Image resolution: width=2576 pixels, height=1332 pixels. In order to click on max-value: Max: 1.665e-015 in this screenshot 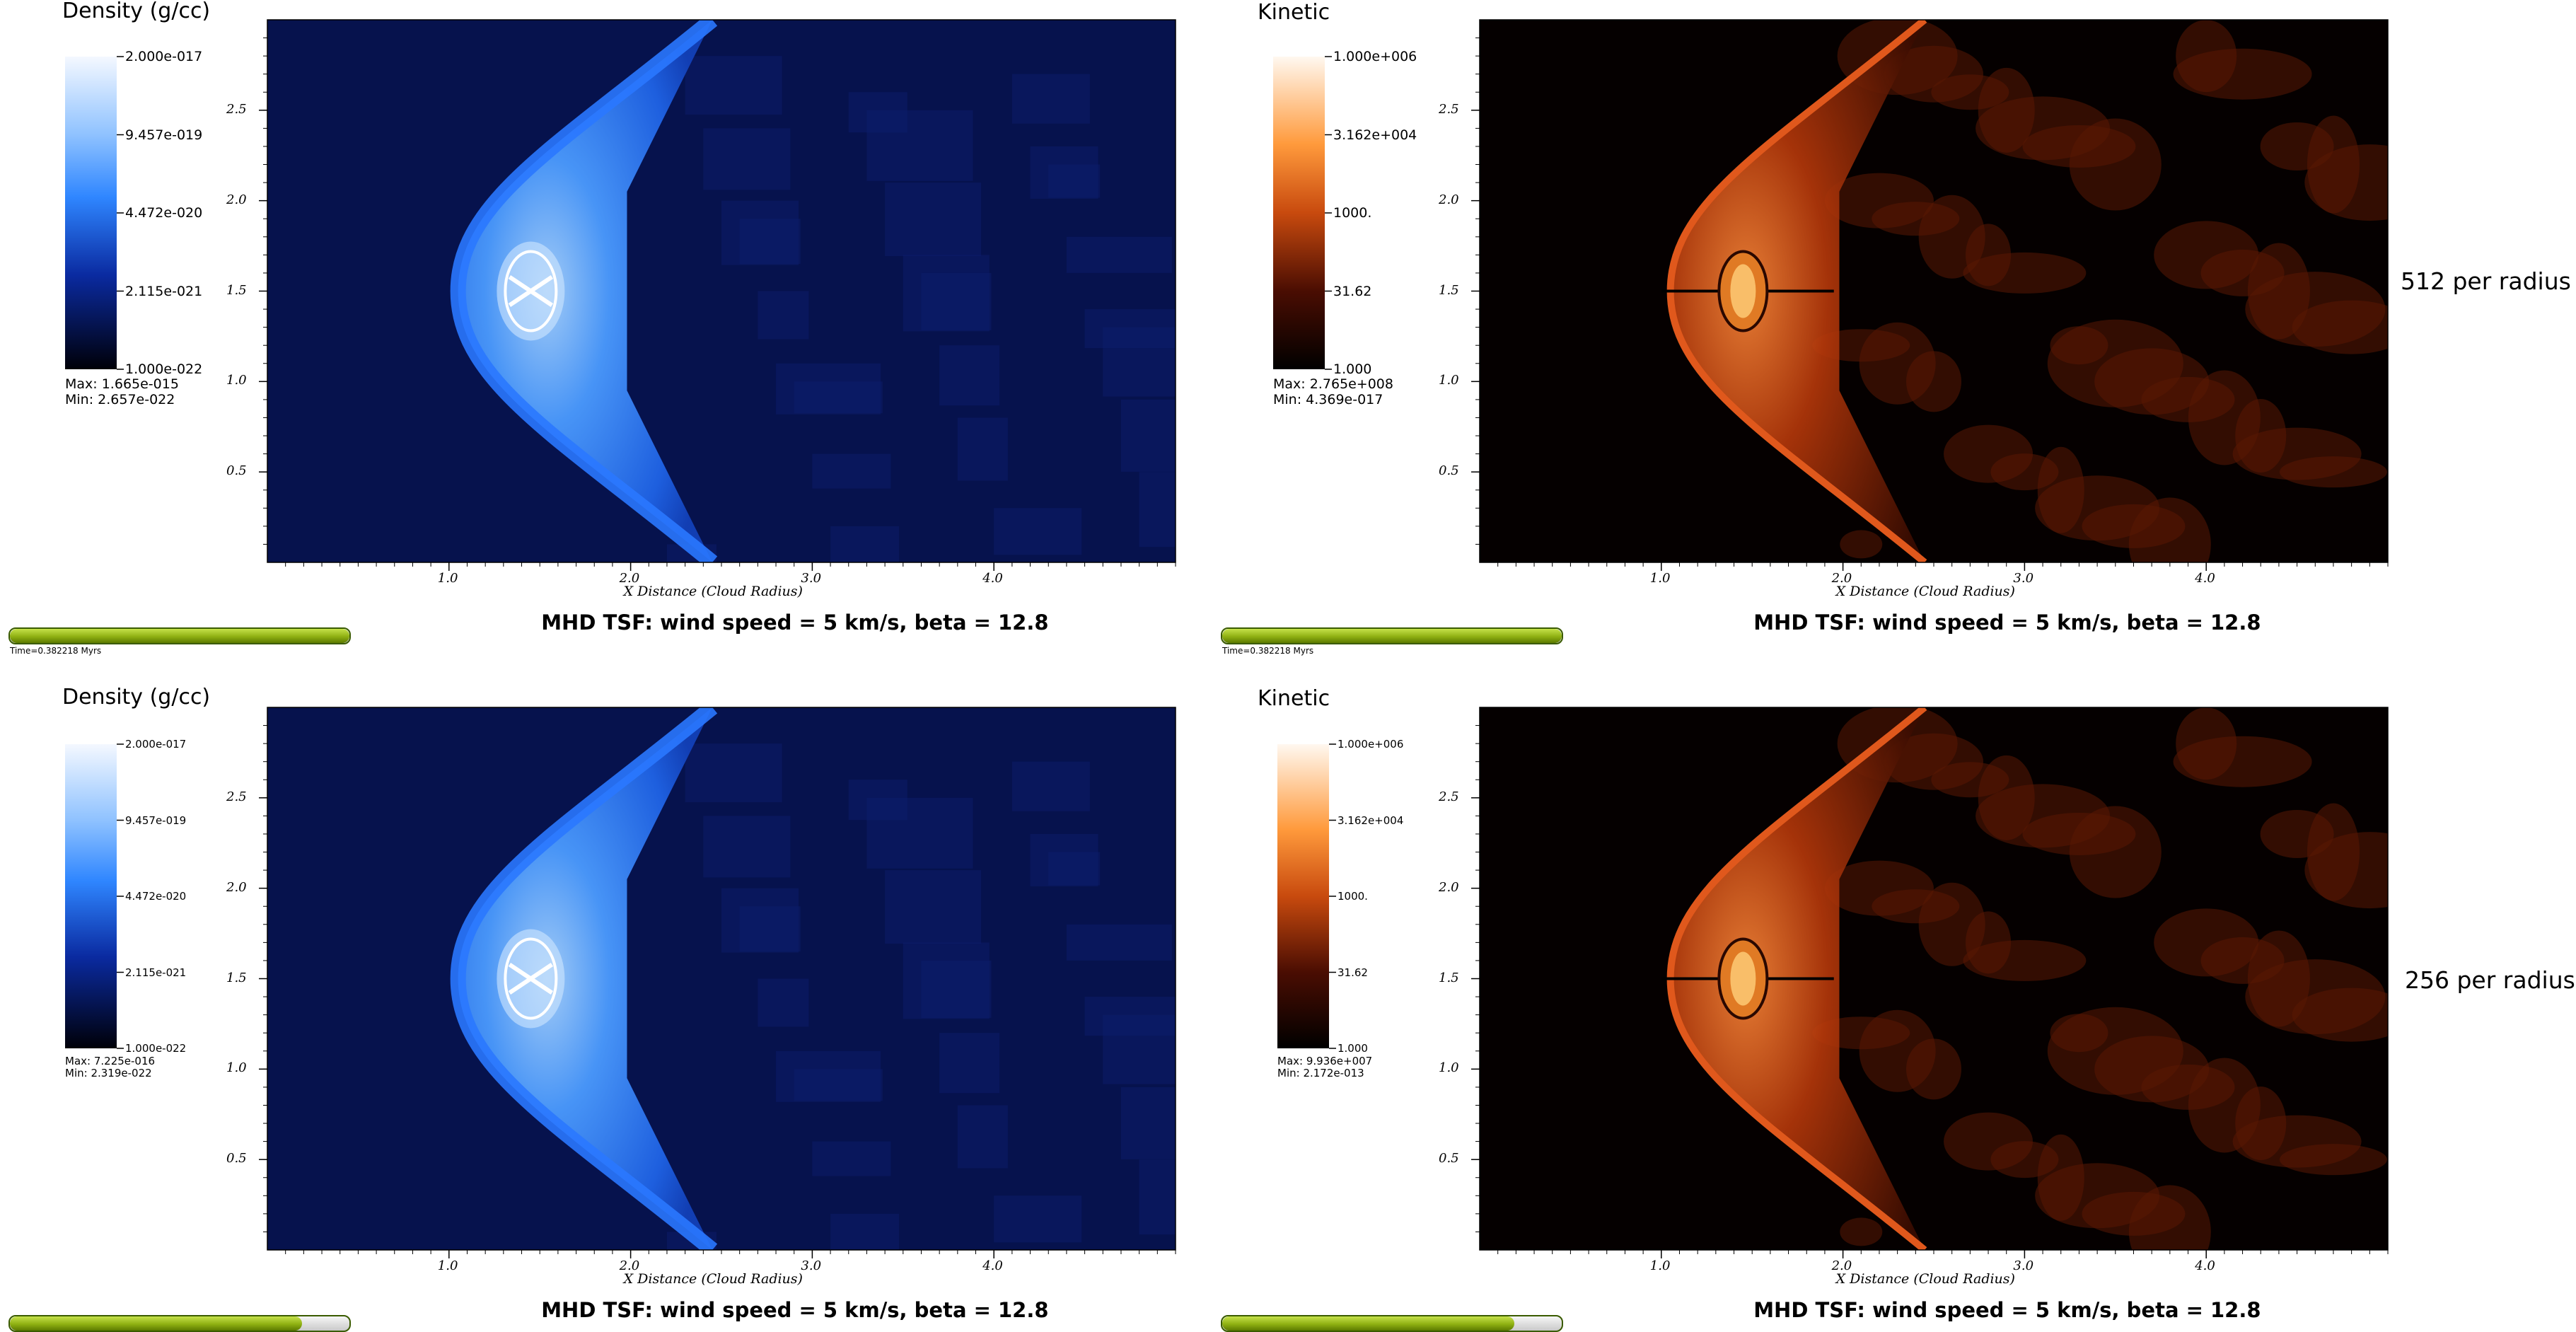, I will do `click(122, 384)`.